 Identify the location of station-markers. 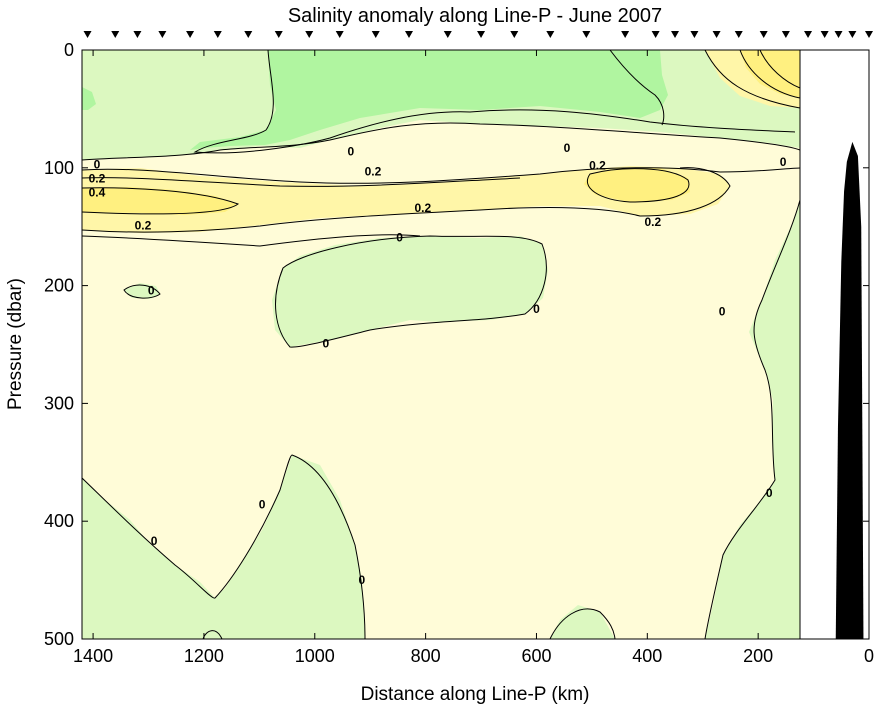
(478, 34).